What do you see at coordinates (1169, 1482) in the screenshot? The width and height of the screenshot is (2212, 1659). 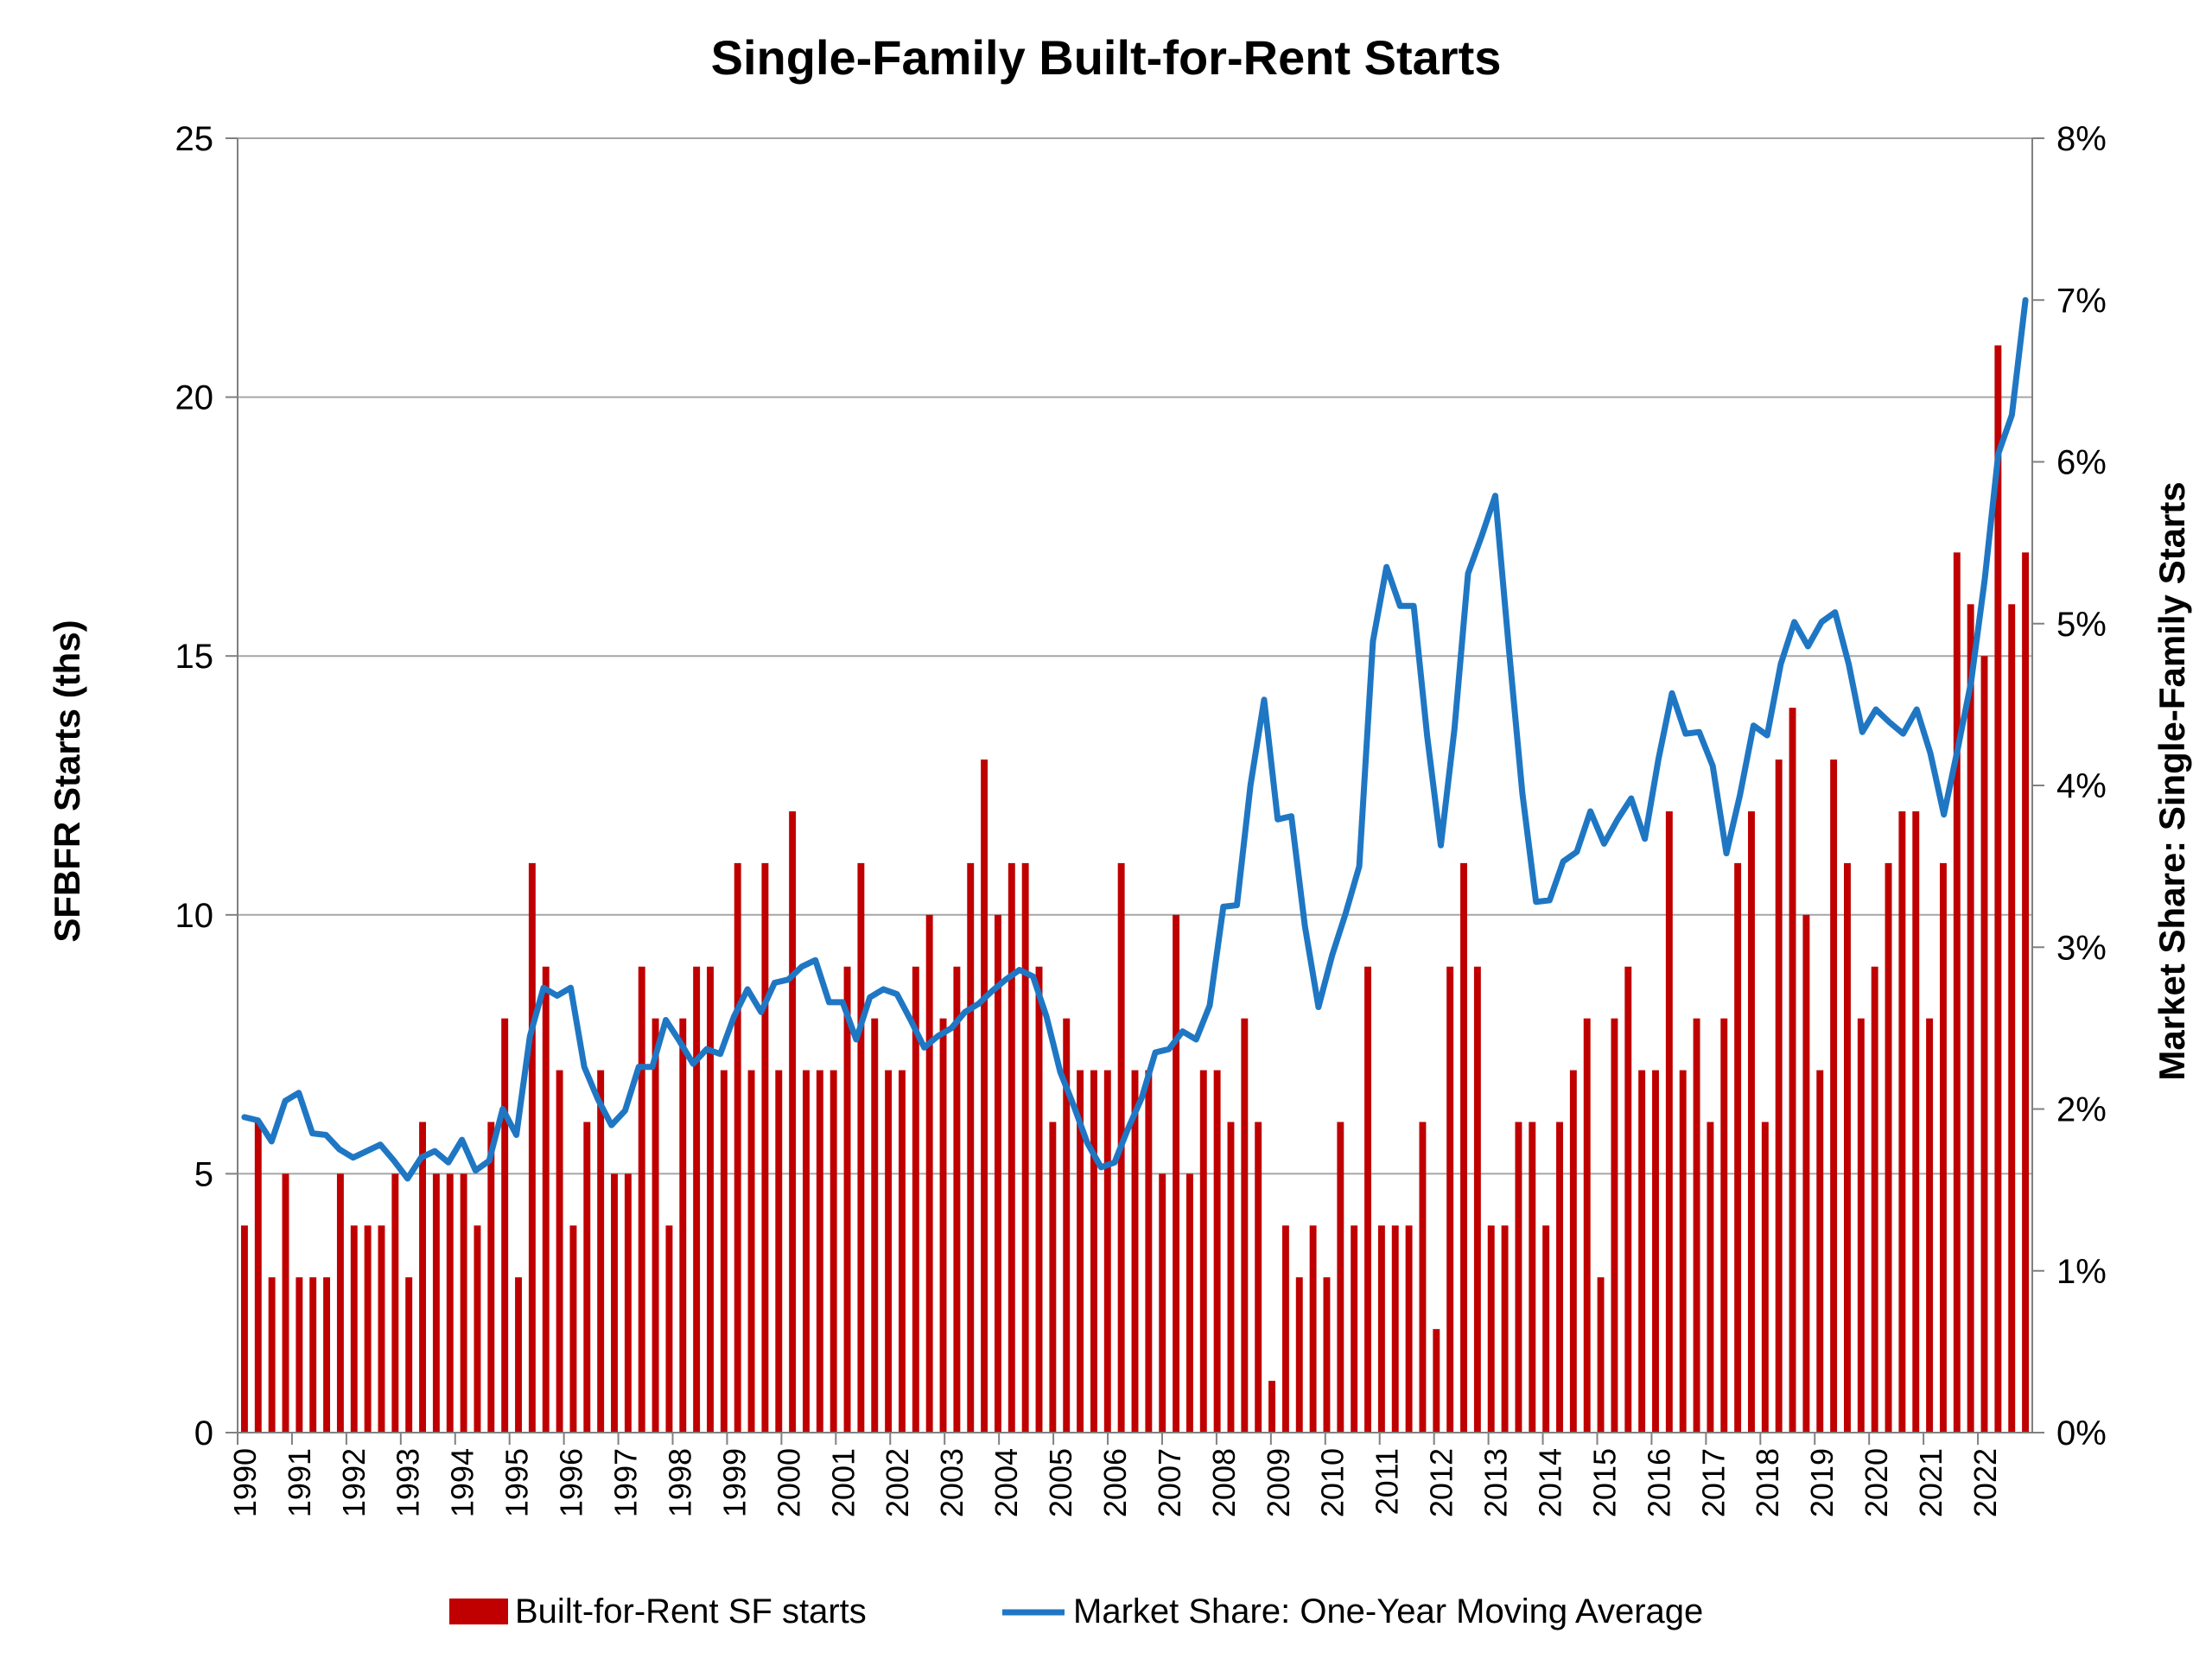 I see `x-tick-label: 2007` at bounding box center [1169, 1482].